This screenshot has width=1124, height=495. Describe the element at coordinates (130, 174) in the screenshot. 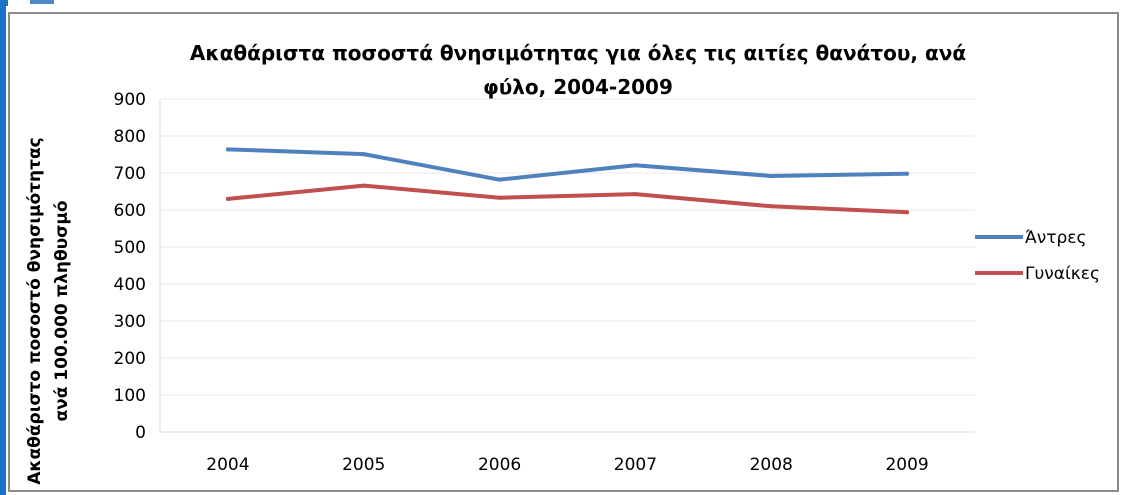

I see `y-tick-label: 700` at that location.